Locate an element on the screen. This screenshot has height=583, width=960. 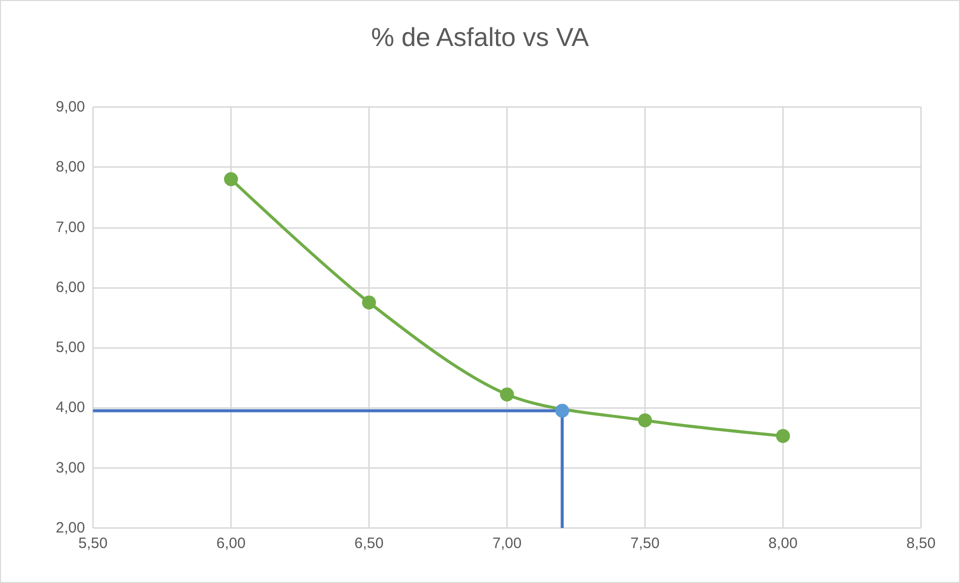
x-tick-label: 7,00 is located at coordinates (507, 543).